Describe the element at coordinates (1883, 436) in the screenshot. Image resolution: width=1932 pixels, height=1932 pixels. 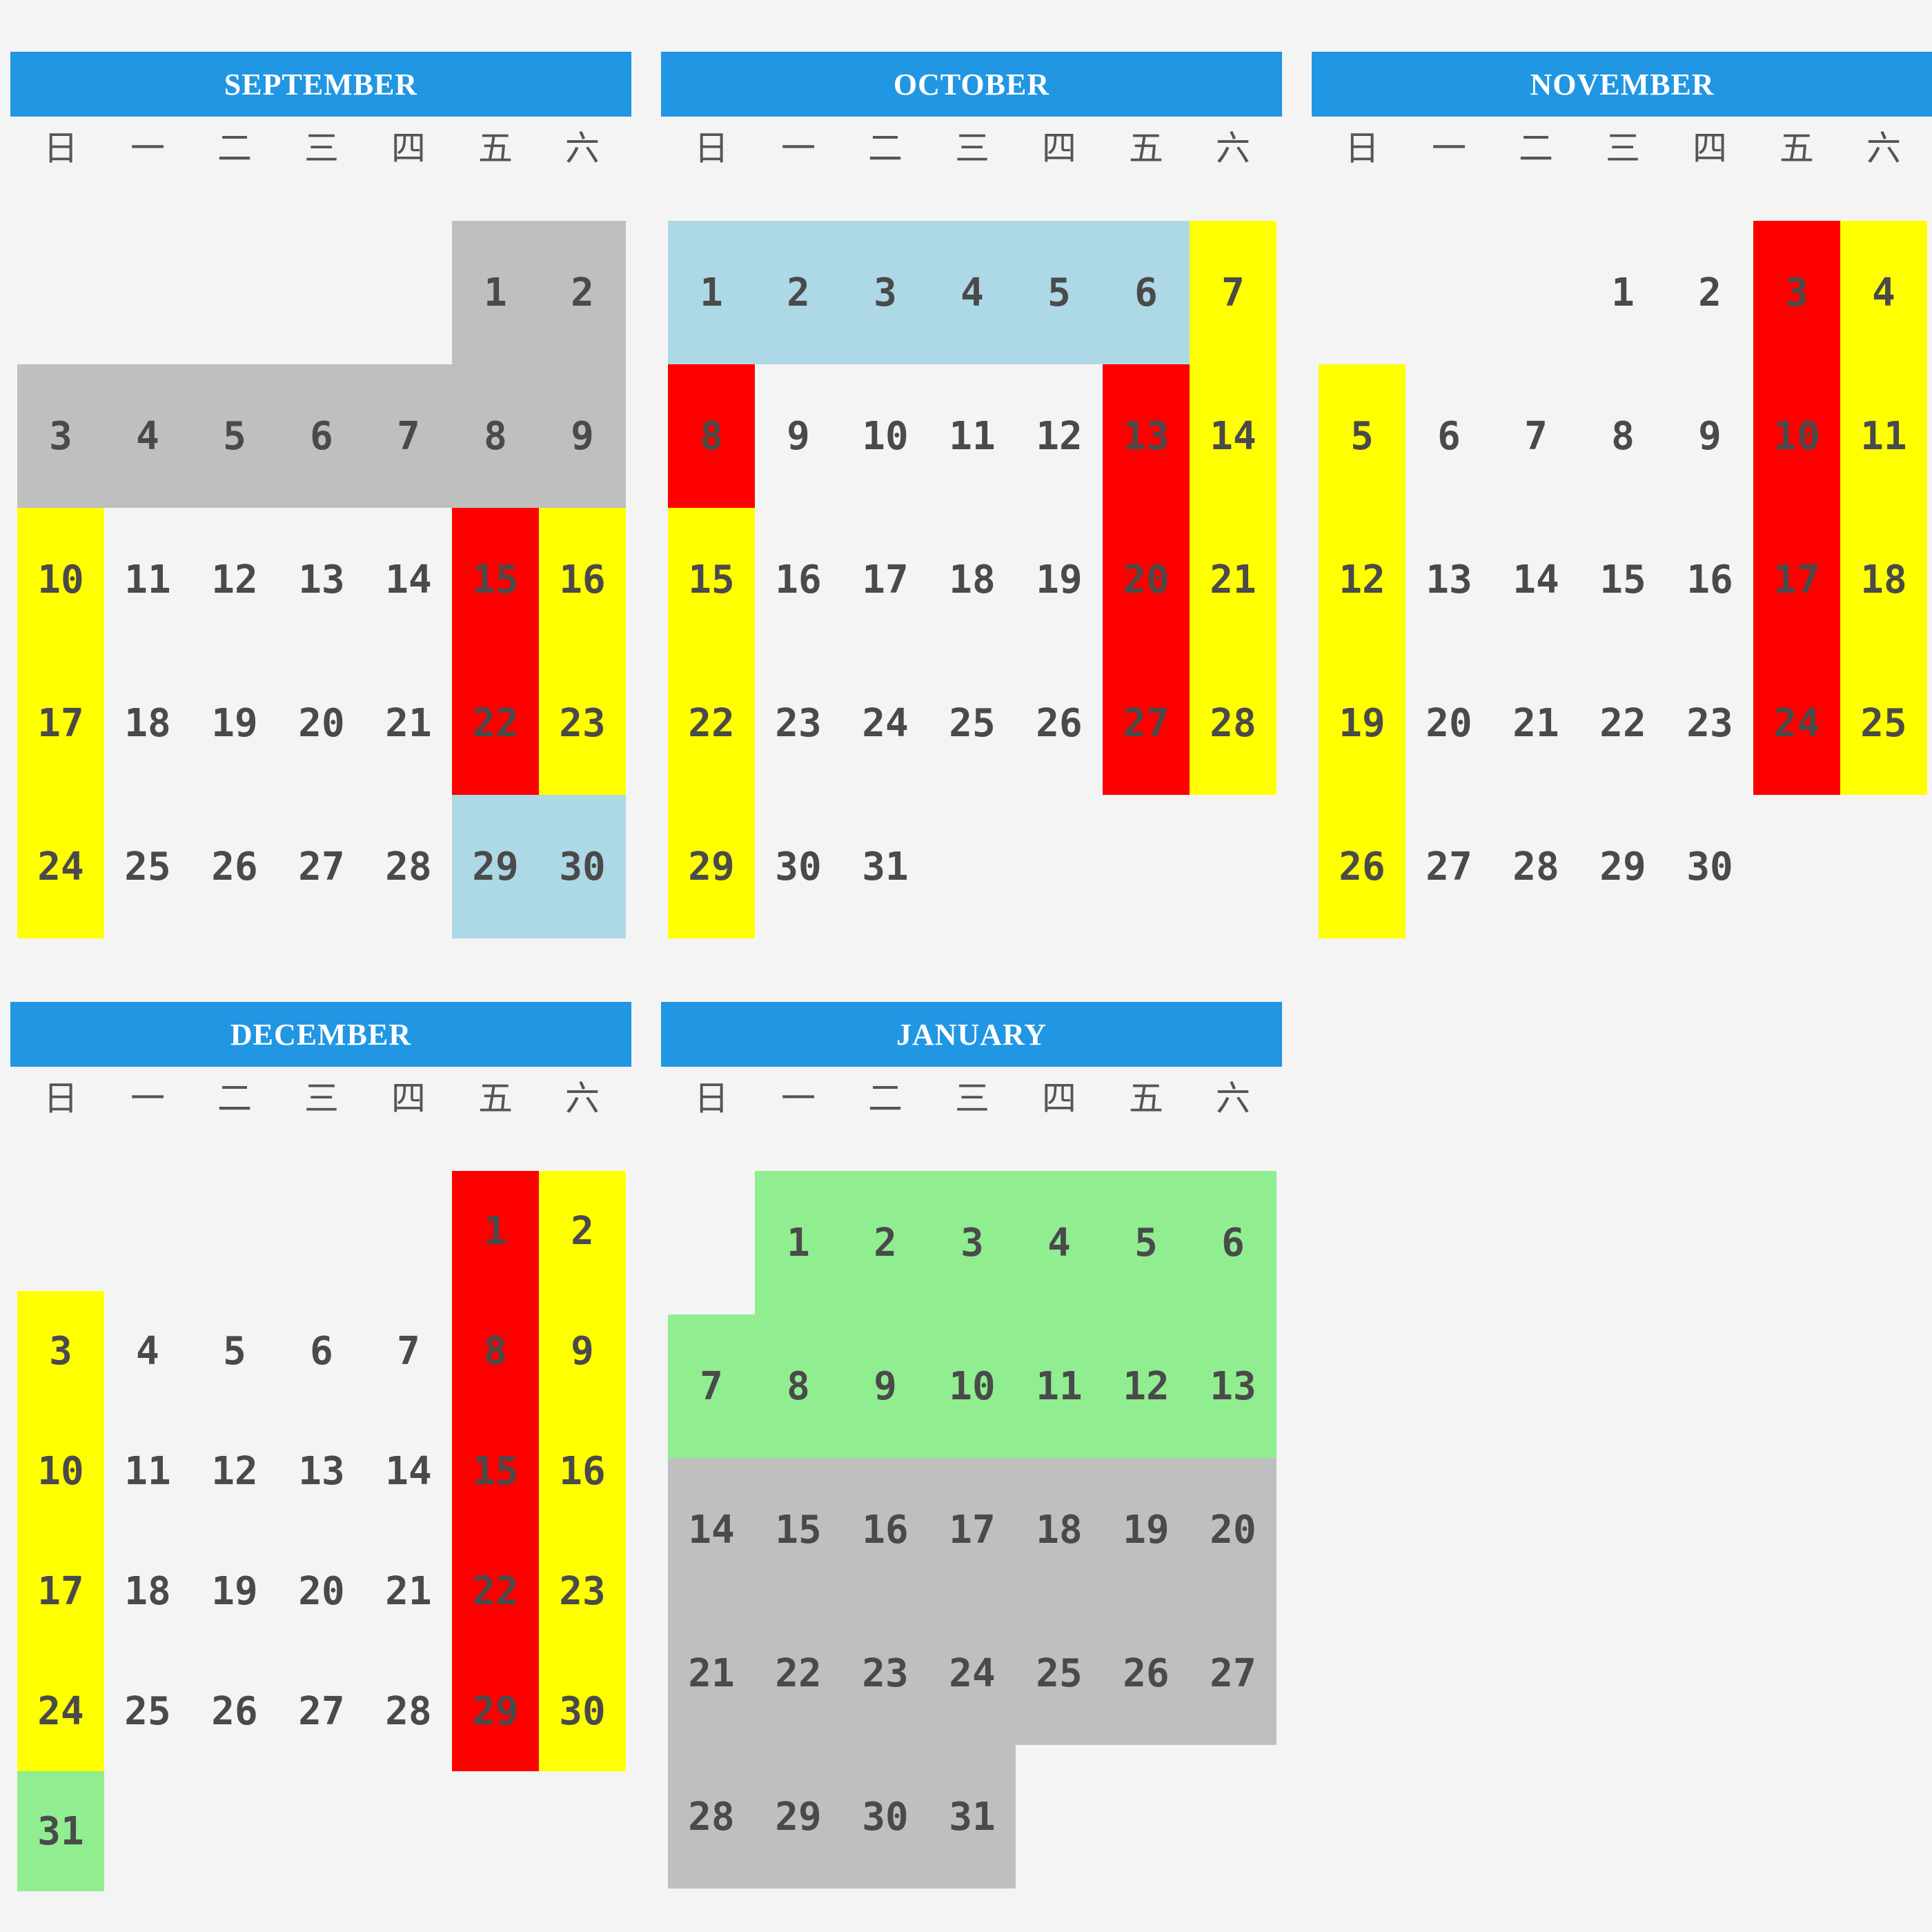
I see `day-cell: 11` at that location.